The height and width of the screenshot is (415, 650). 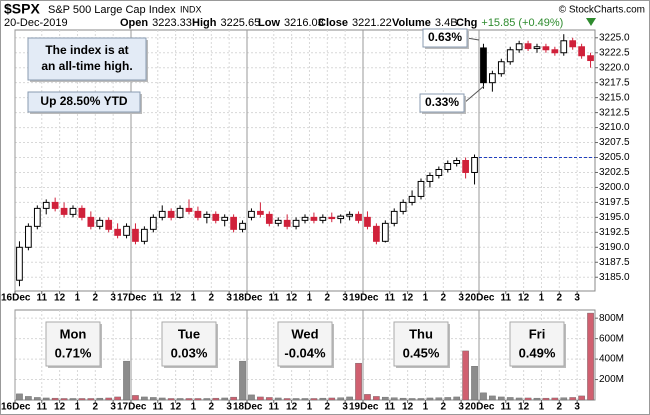 What do you see at coordinates (372, 23) in the screenshot?
I see `stat-value: 3221.22` at bounding box center [372, 23].